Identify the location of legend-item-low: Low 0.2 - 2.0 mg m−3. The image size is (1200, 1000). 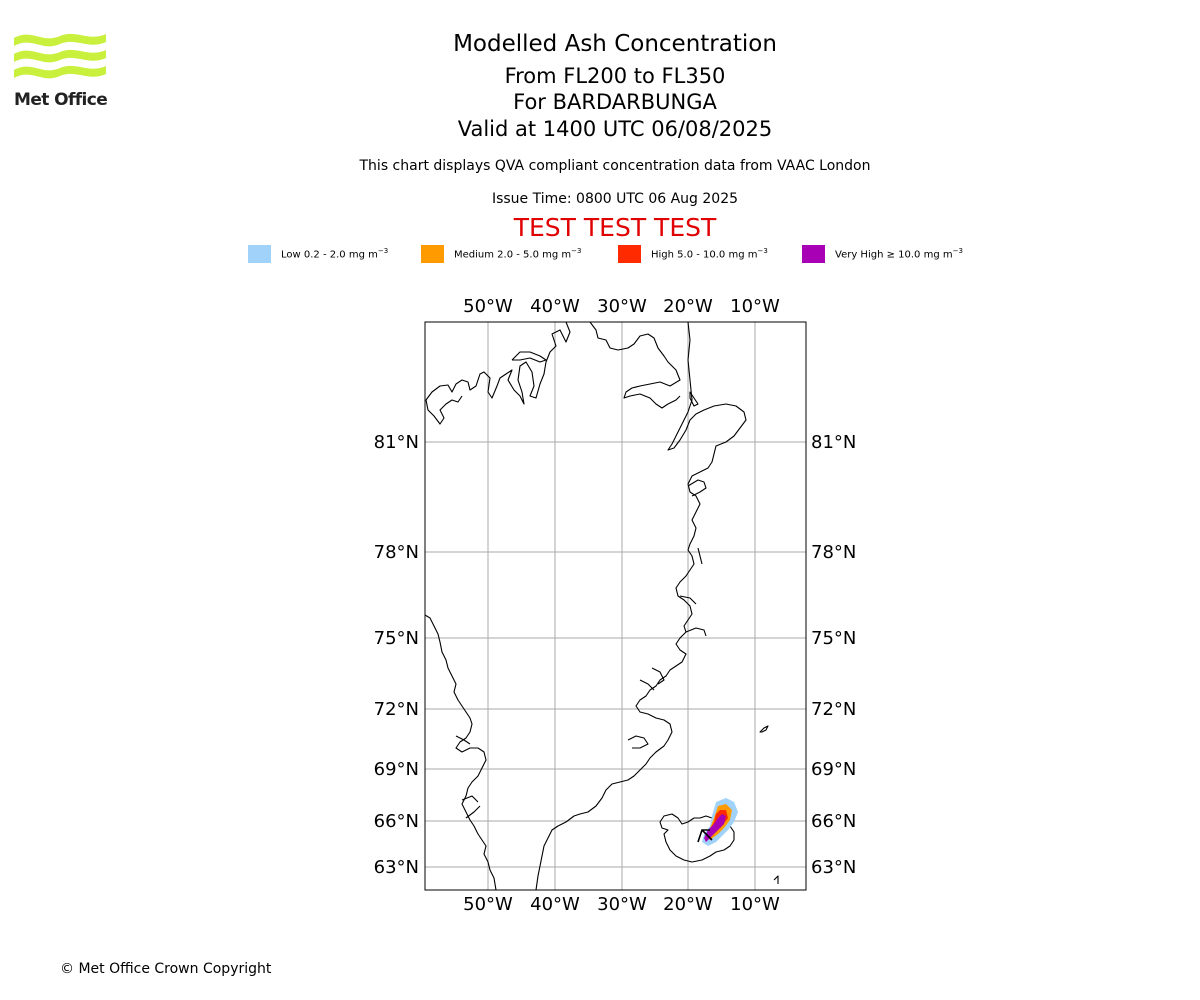
(318, 254).